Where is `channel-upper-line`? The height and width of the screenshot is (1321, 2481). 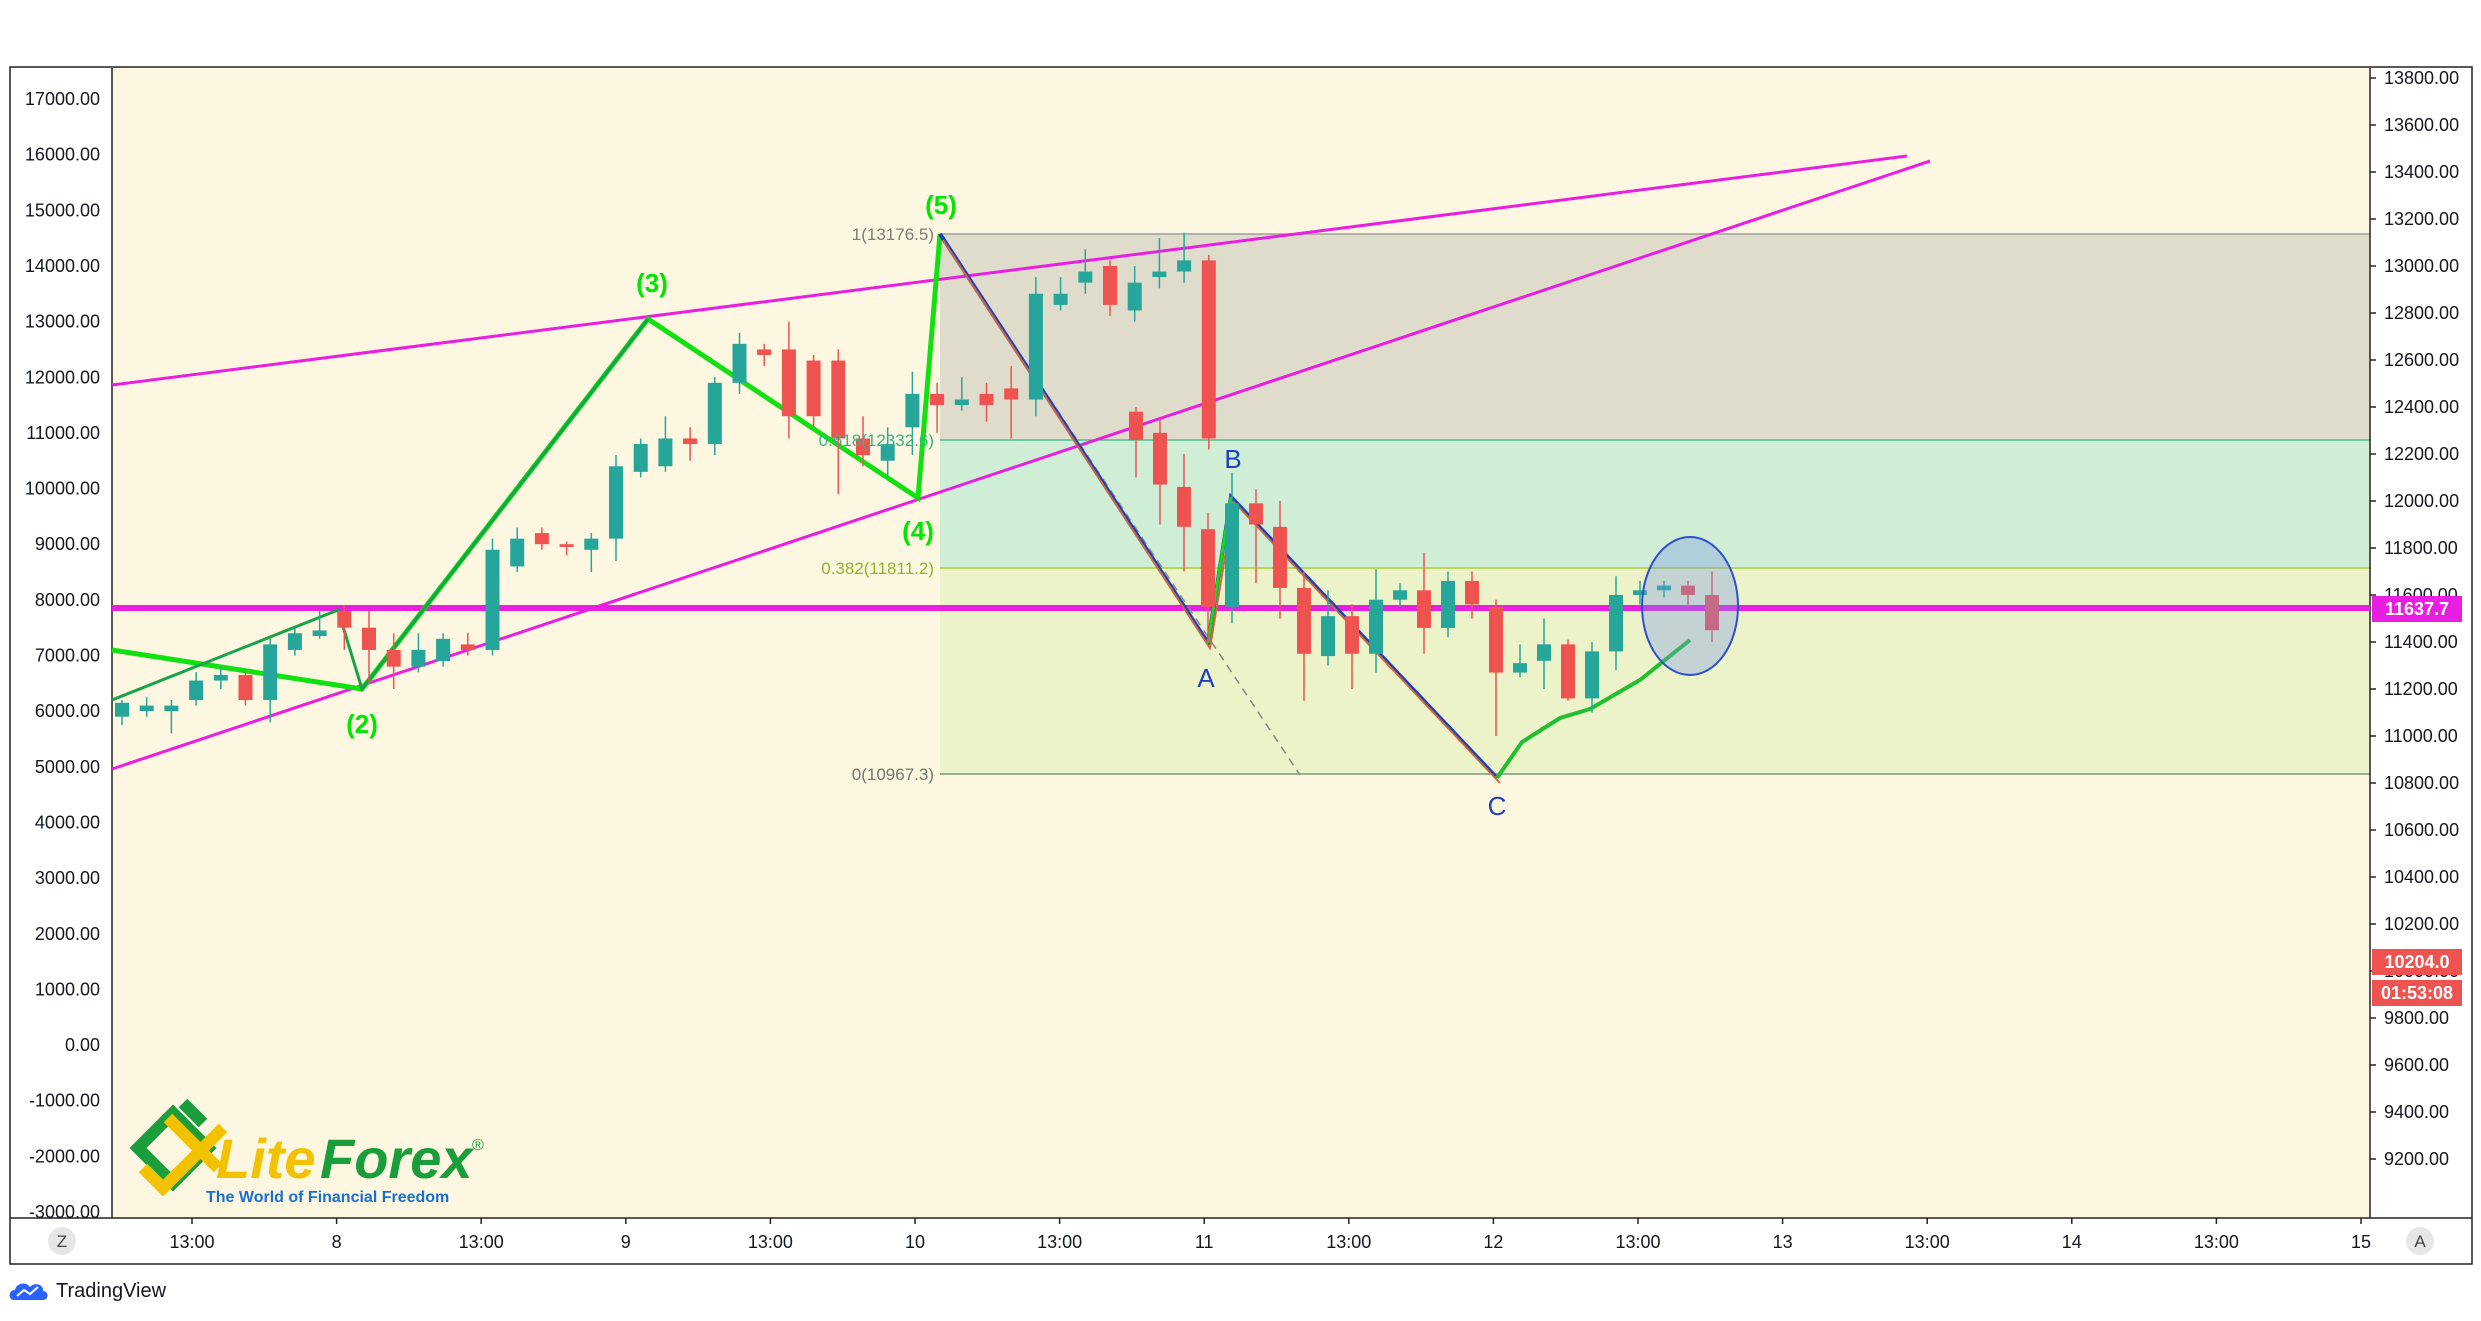
channel-upper-line is located at coordinates (1009, 270).